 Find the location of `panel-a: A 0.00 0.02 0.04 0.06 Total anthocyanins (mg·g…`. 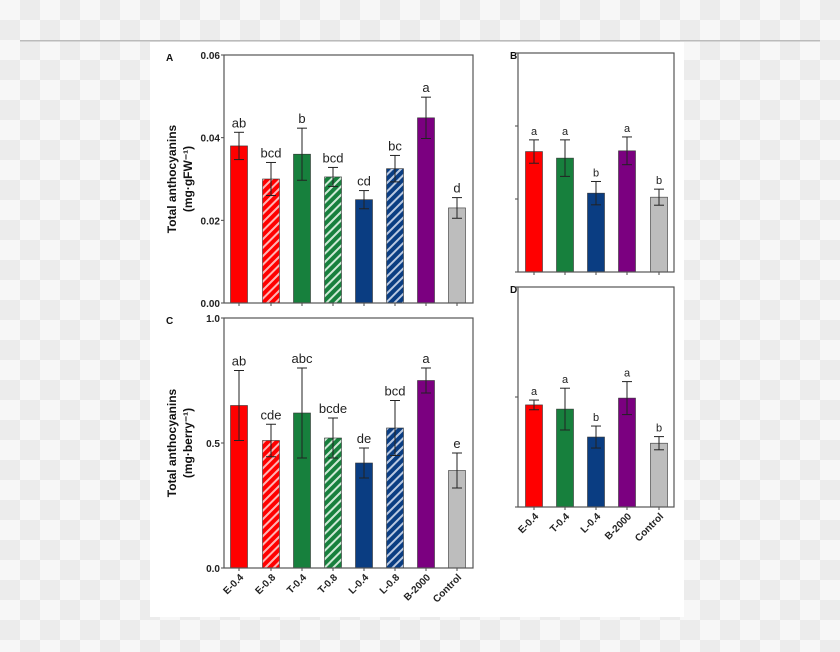

panel-a: A 0.00 0.02 0.04 0.06 Total anthocyanins (mg·g… is located at coordinates (319, 180).